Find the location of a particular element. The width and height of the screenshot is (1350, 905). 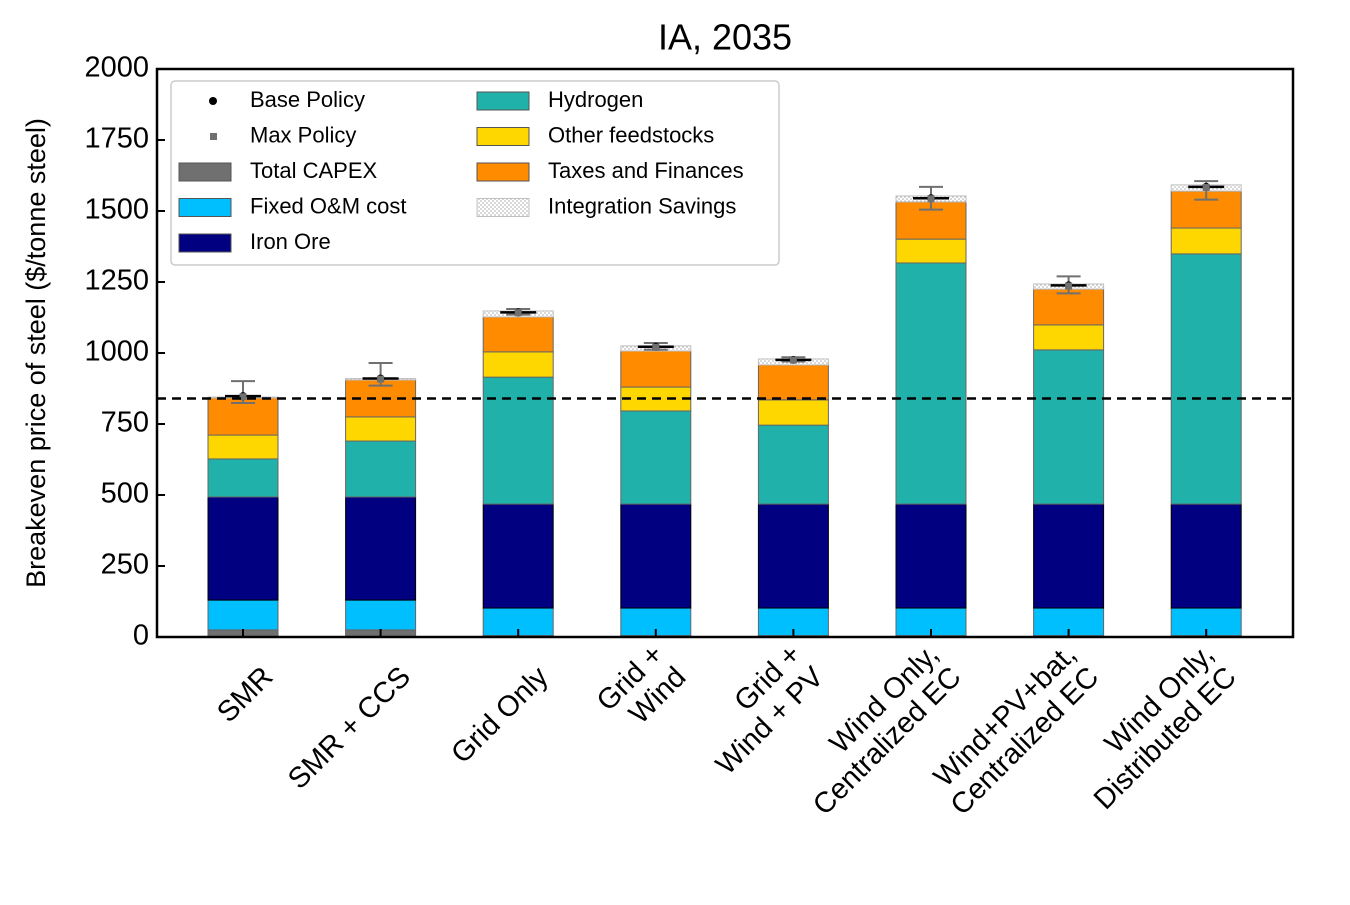

legend-label: Iron Ore is located at coordinates (290, 241).